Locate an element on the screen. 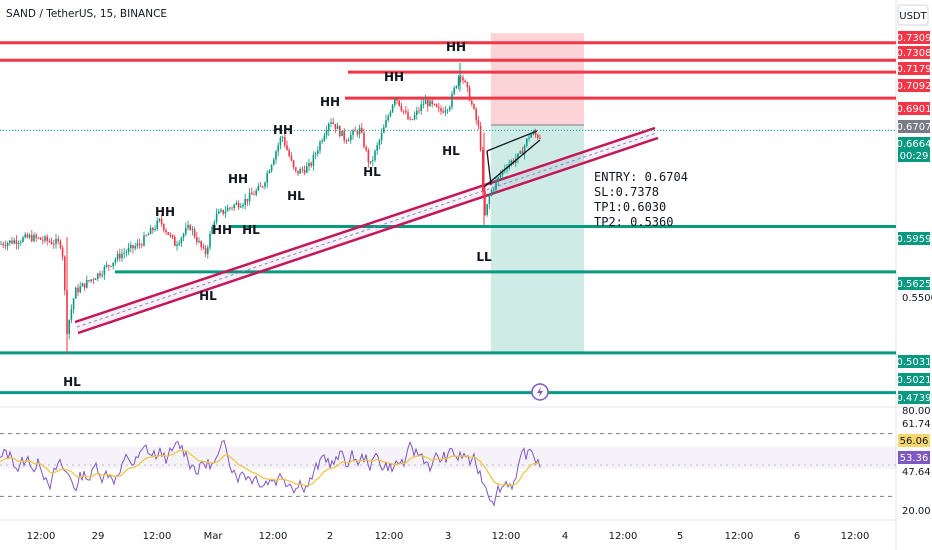  lightning-icon is located at coordinates (540, 392).